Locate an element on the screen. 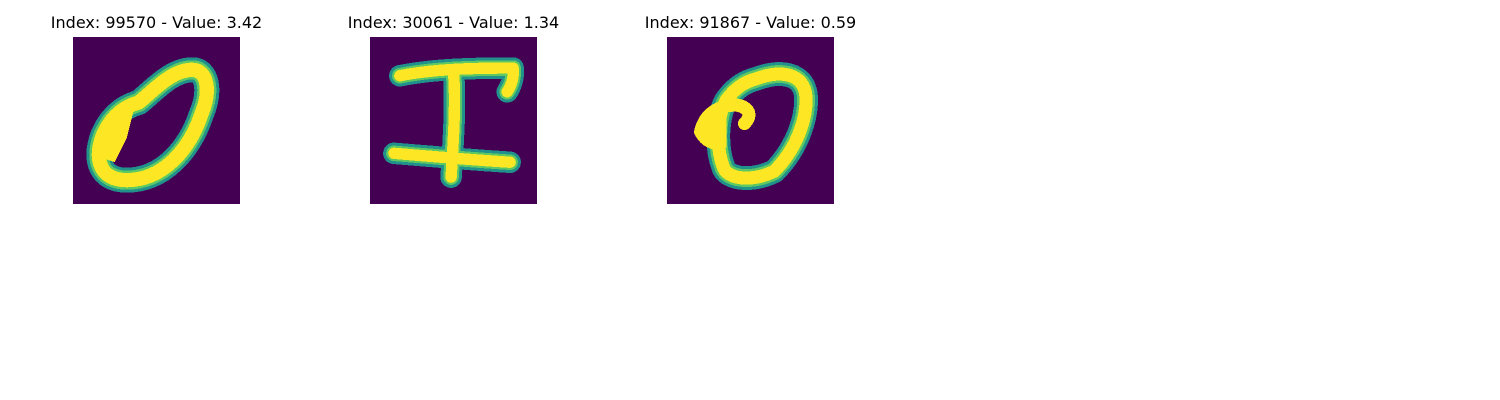  panel-1: Index: 99570 - Value: 3.42 is located at coordinates (156, 105).